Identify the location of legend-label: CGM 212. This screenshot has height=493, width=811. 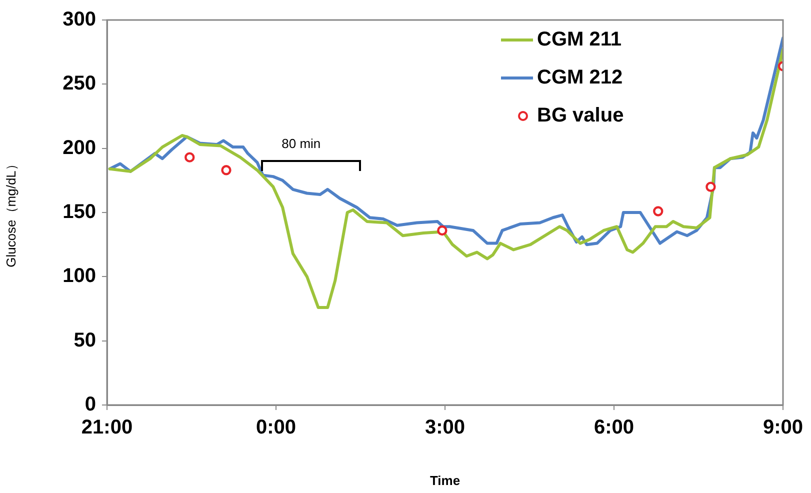
(580, 77).